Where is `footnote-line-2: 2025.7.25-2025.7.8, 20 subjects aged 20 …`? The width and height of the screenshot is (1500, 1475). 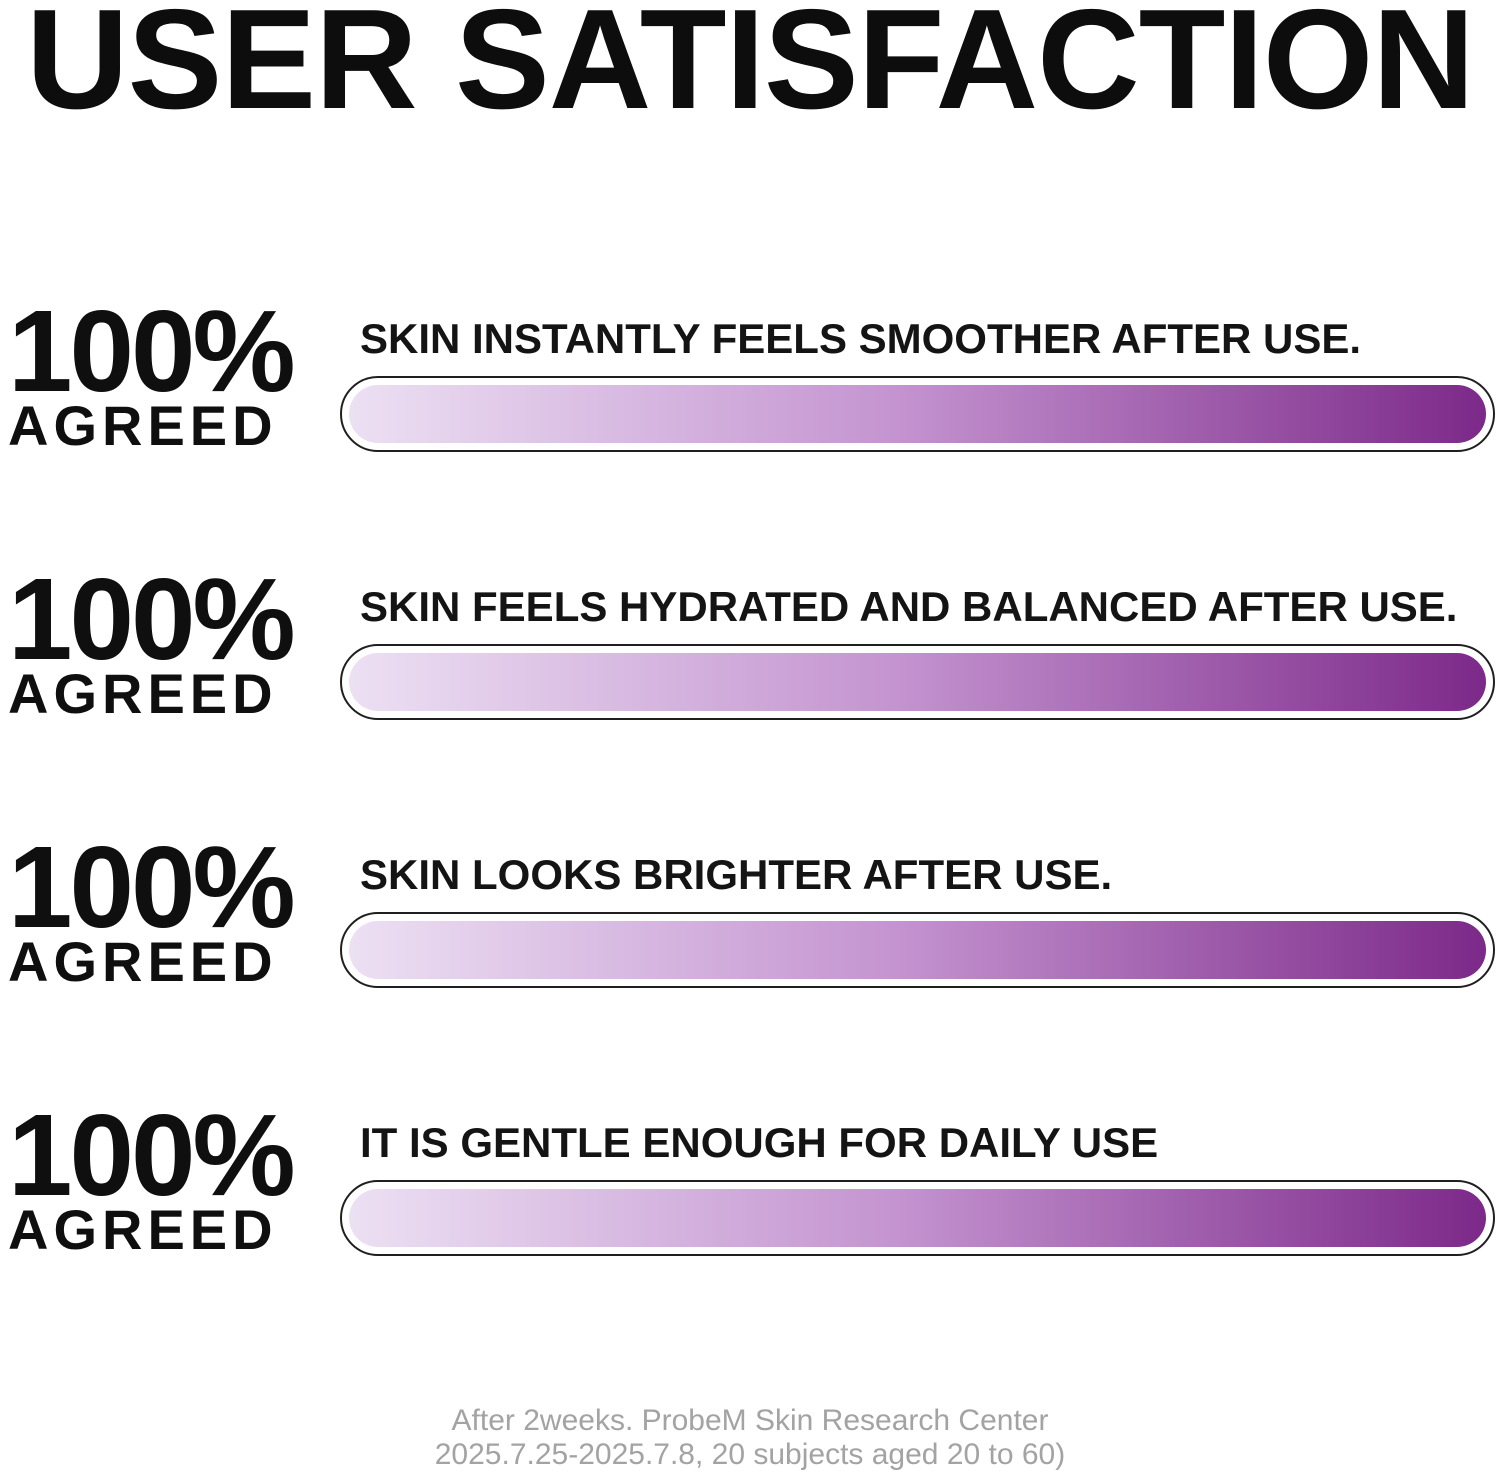 footnote-line-2: 2025.7.25-2025.7.8, 20 subjects aged 20 … is located at coordinates (750, 1454).